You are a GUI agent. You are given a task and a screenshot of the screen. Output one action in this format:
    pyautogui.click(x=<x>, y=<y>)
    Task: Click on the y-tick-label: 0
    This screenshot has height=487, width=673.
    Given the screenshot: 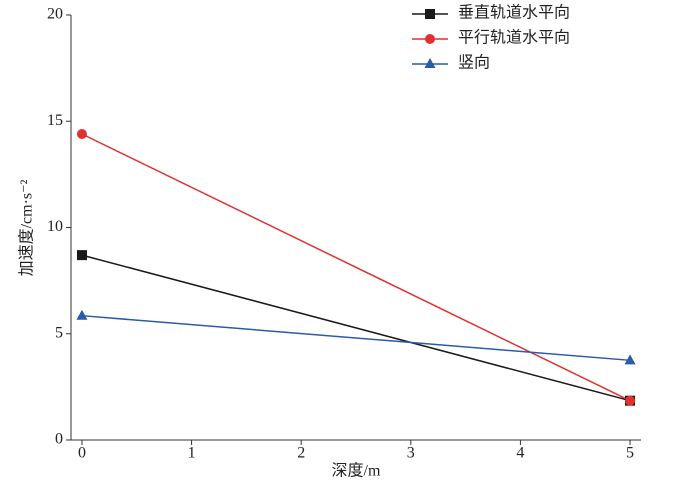 What is the action you would take?
    pyautogui.click(x=59, y=439)
    